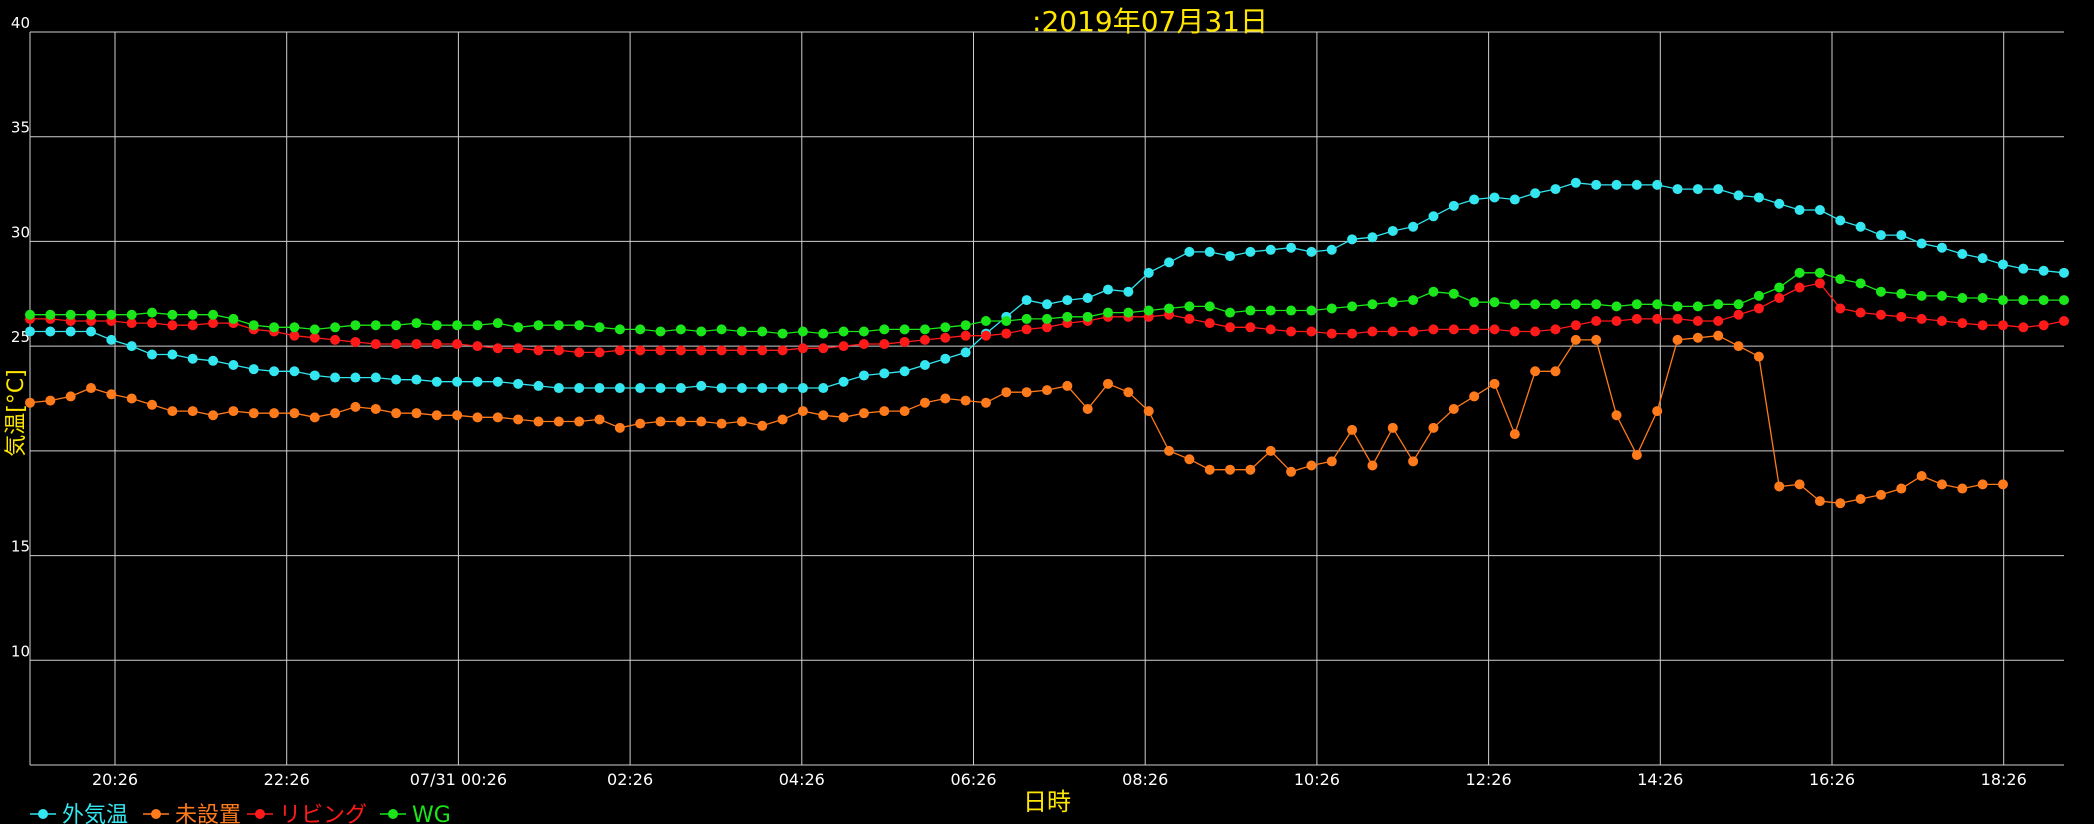  Describe the element at coordinates (287, 779) in the screenshot. I see `x-tick-label: 22:26` at that location.